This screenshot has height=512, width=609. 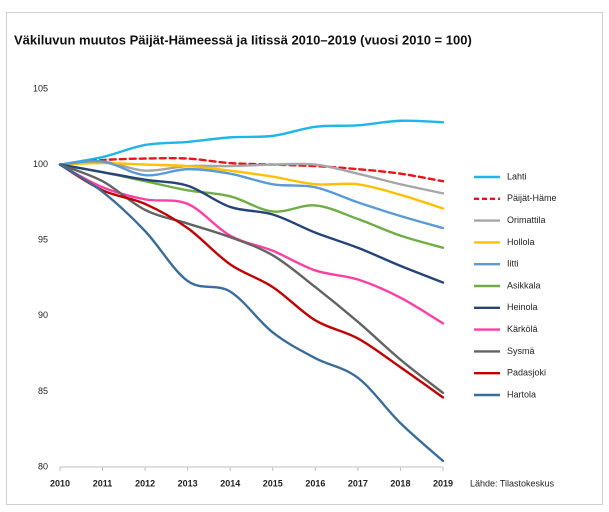 I want to click on x-tick-label: 2018, so click(x=400, y=483).